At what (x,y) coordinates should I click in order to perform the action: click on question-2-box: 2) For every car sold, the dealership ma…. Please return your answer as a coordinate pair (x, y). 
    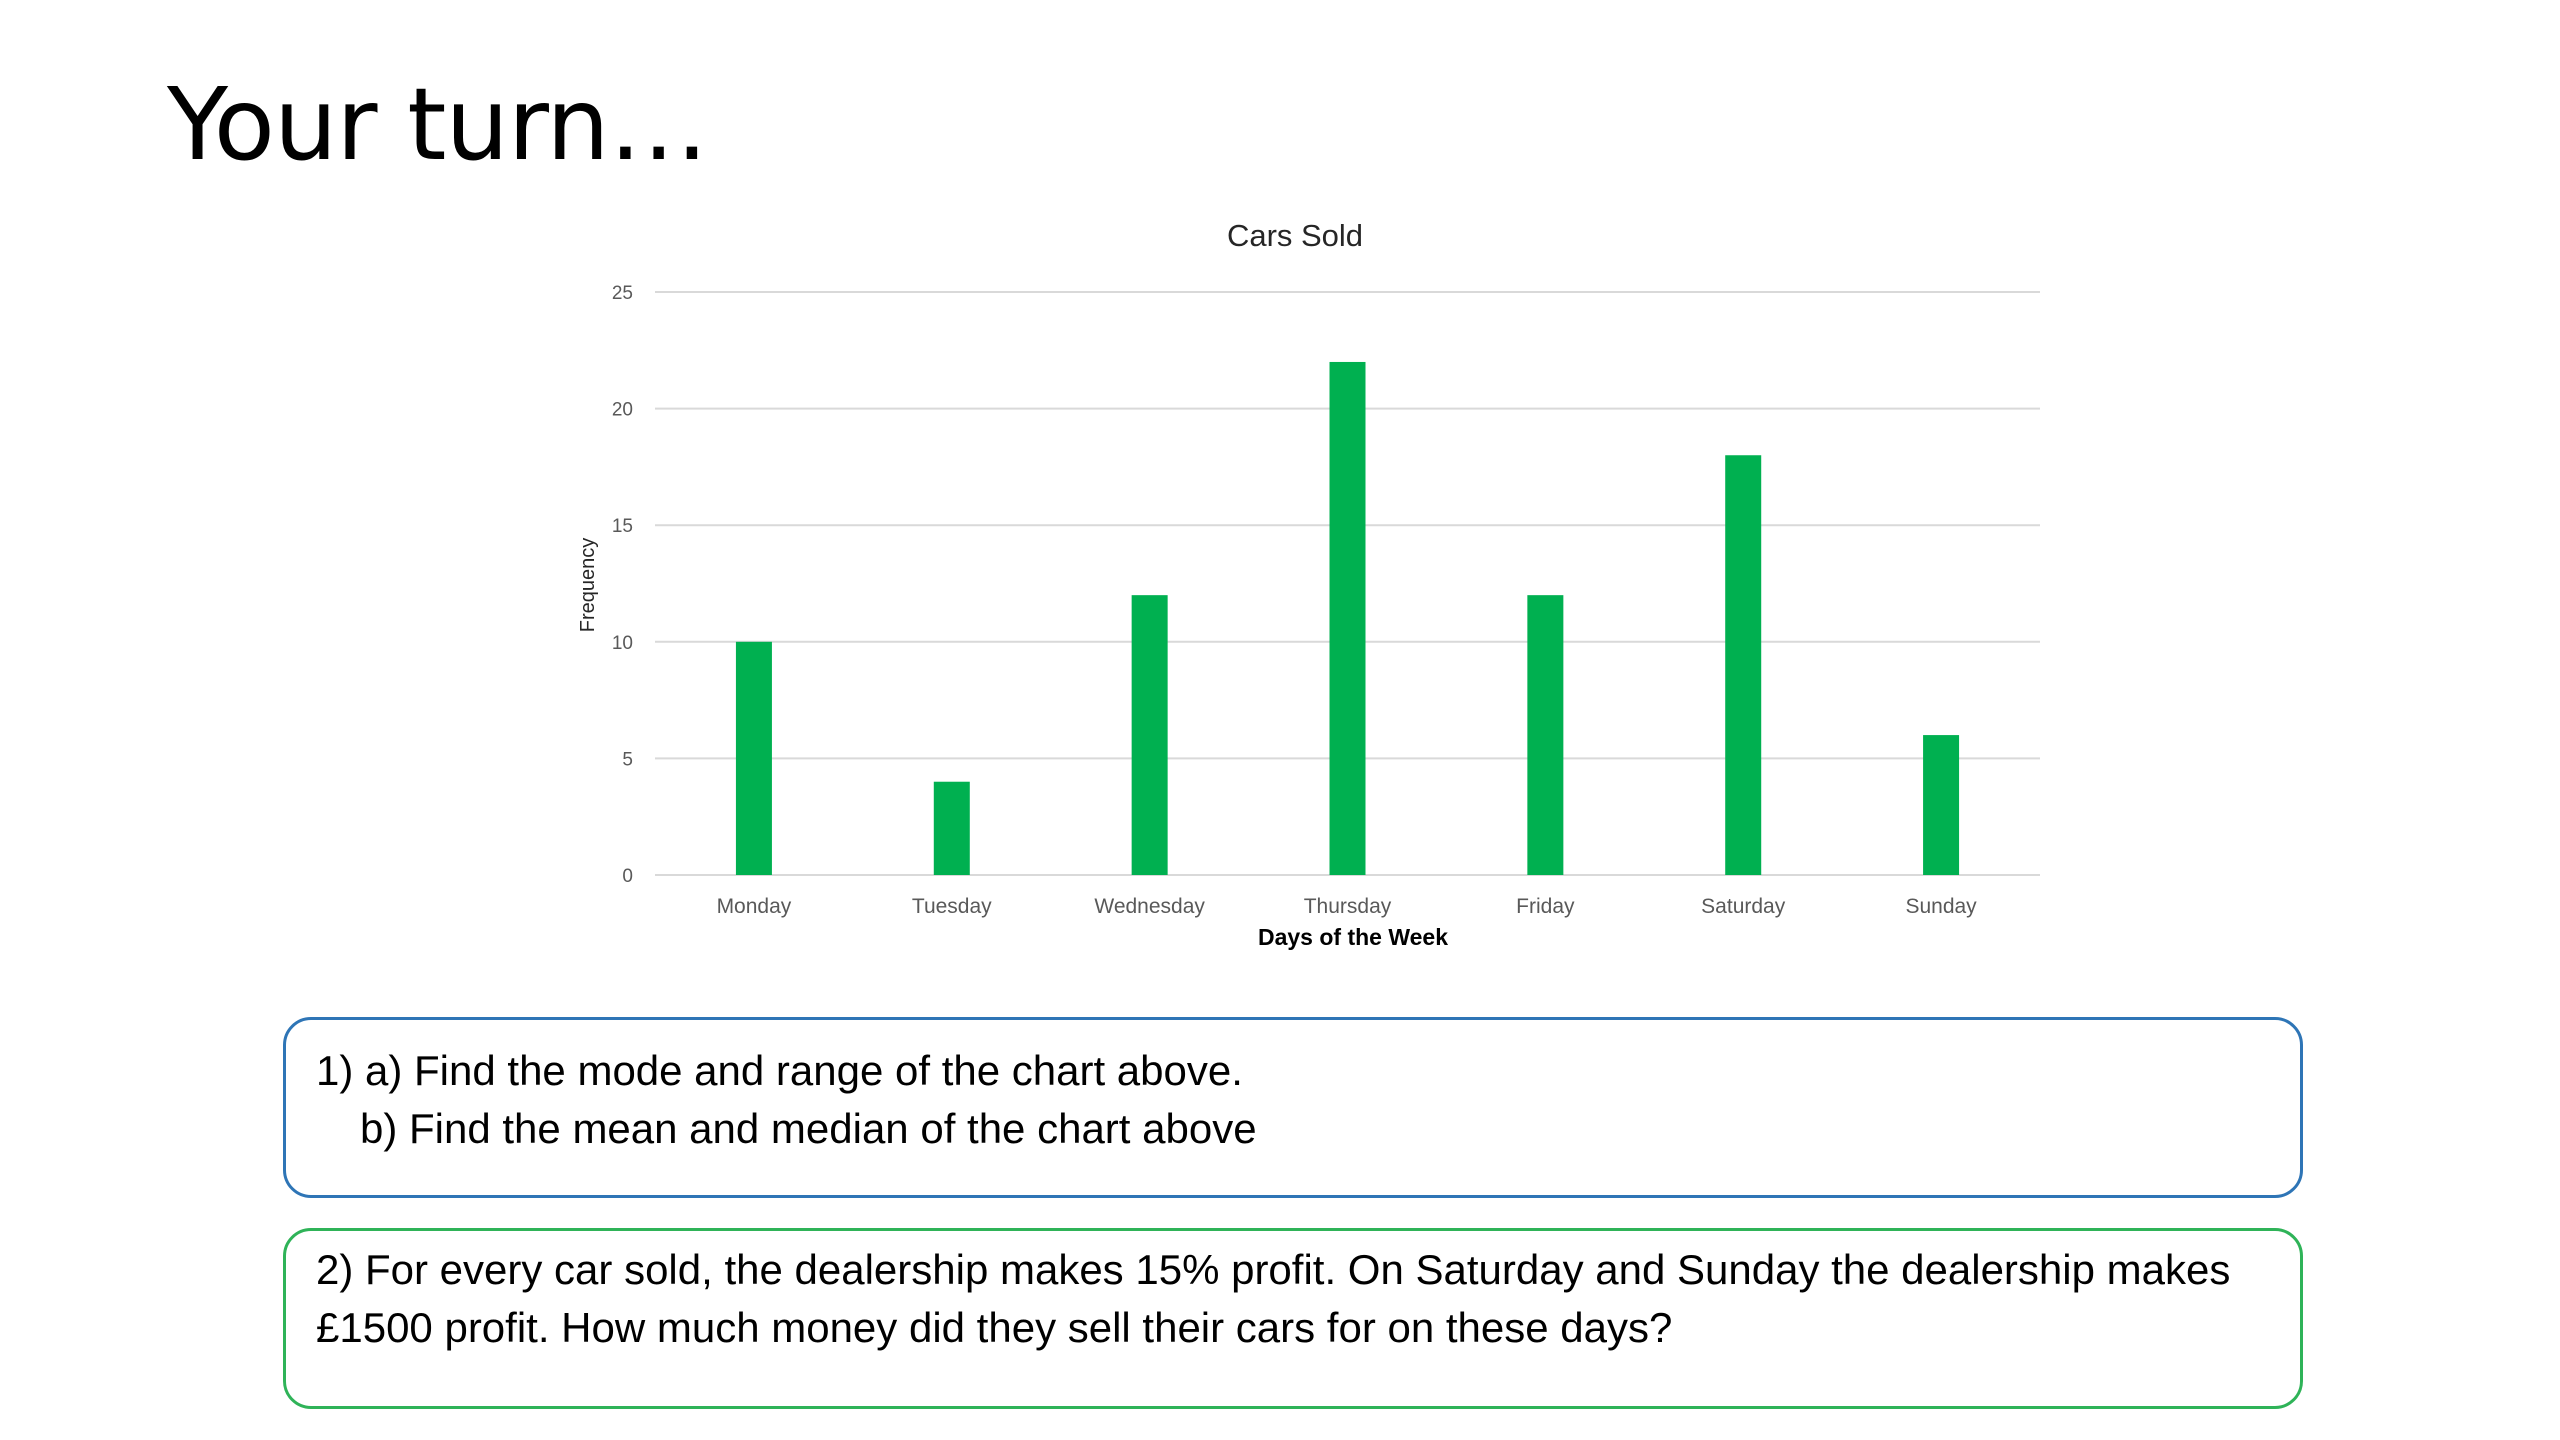
    Looking at the image, I should click on (1293, 1318).